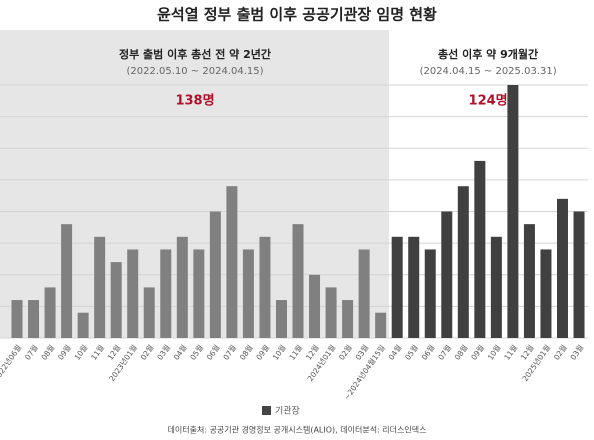  Describe the element at coordinates (297, 15) in the screenshot. I see `chart-title: 윤석열 정부 출범 이후 공공기관장 임명 현황` at that location.